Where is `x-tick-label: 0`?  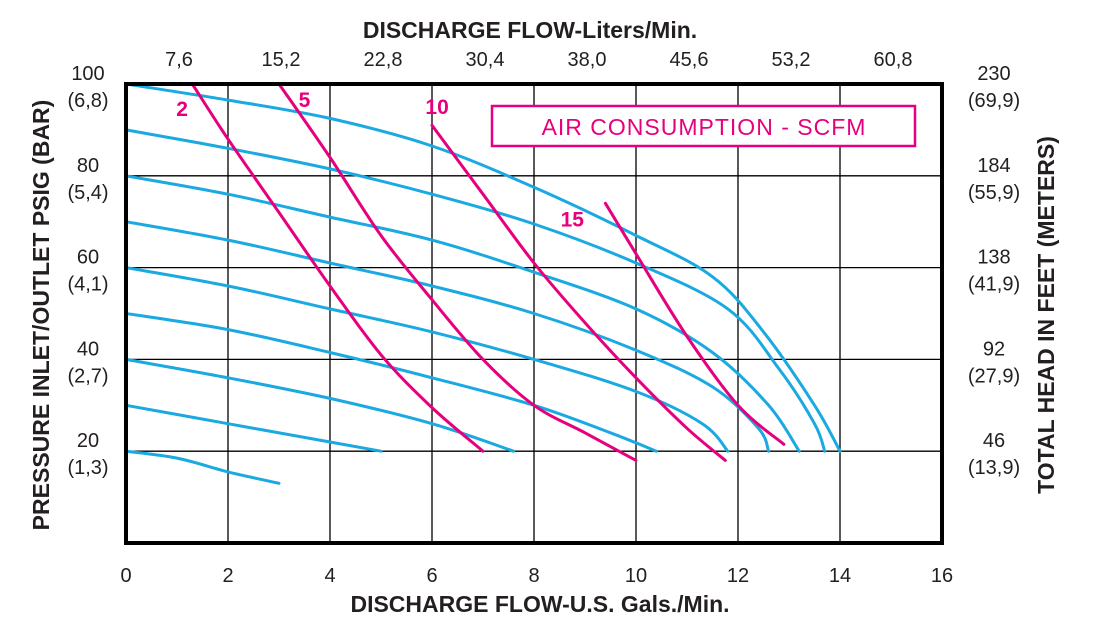 x-tick-label: 0 is located at coordinates (125, 576).